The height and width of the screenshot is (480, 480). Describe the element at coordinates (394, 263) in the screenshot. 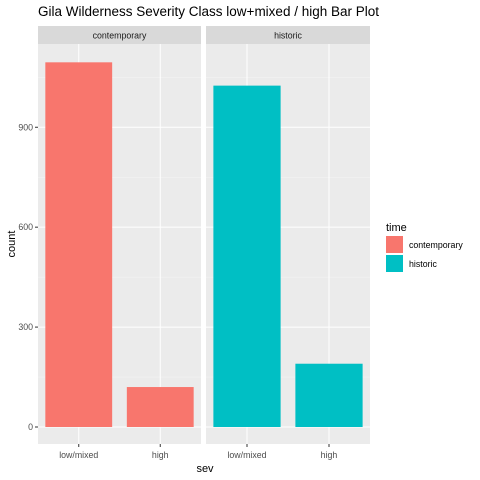

I see `legend-key-historic` at that location.